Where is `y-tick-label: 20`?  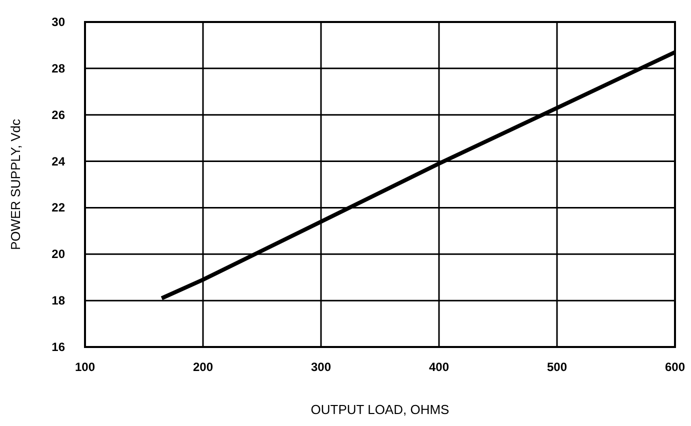 y-tick-label: 20 is located at coordinates (59, 254).